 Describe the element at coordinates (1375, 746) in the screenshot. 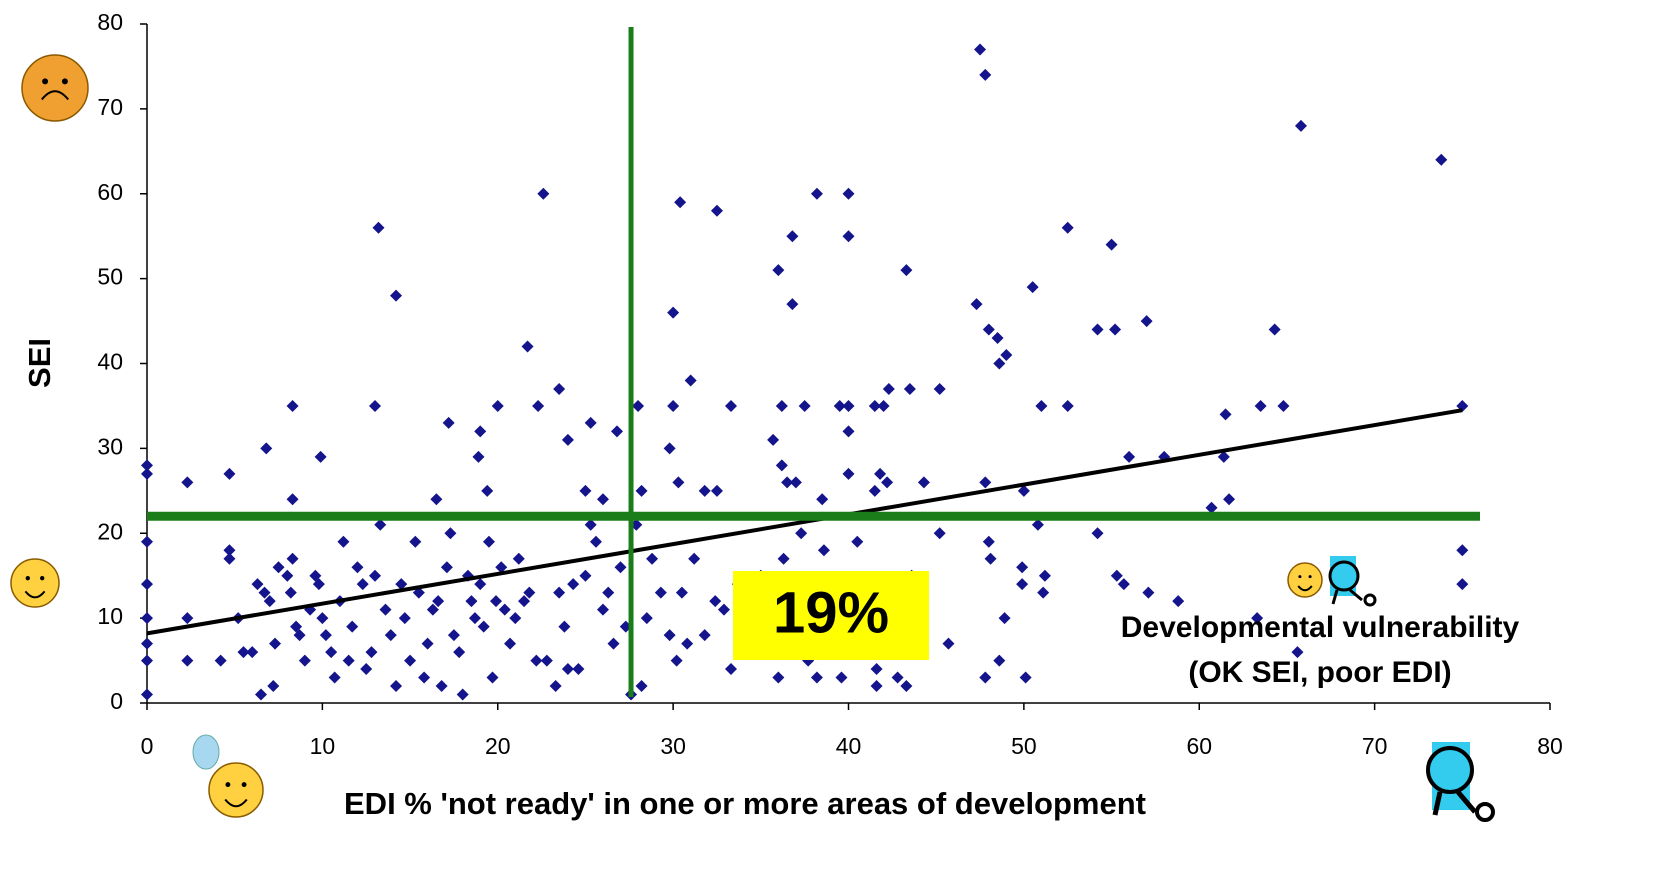

I see `x-tick-label: 70` at that location.